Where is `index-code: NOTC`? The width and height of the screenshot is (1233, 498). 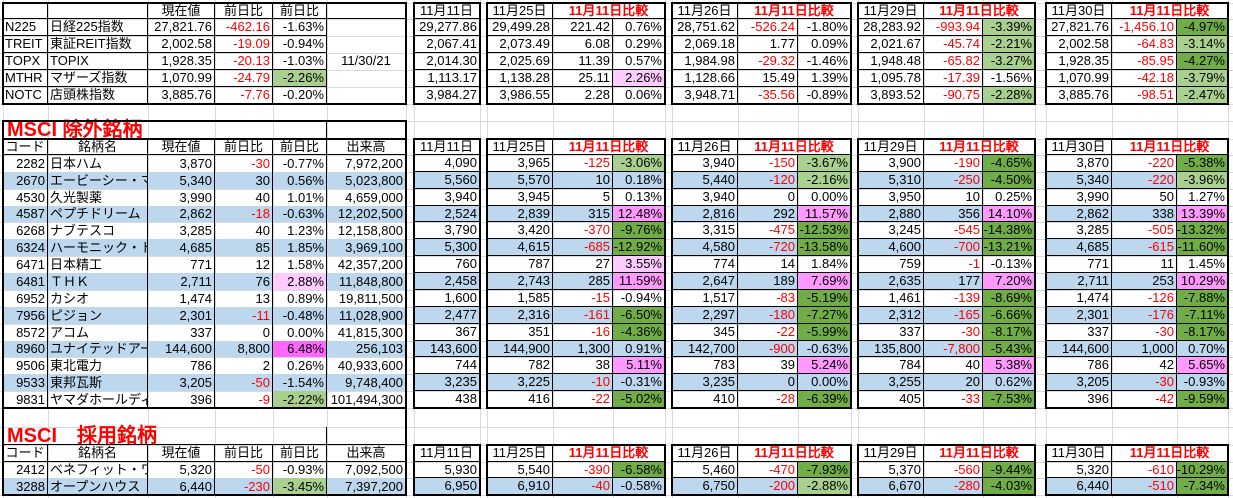
index-code: NOTC is located at coordinates (25, 95).